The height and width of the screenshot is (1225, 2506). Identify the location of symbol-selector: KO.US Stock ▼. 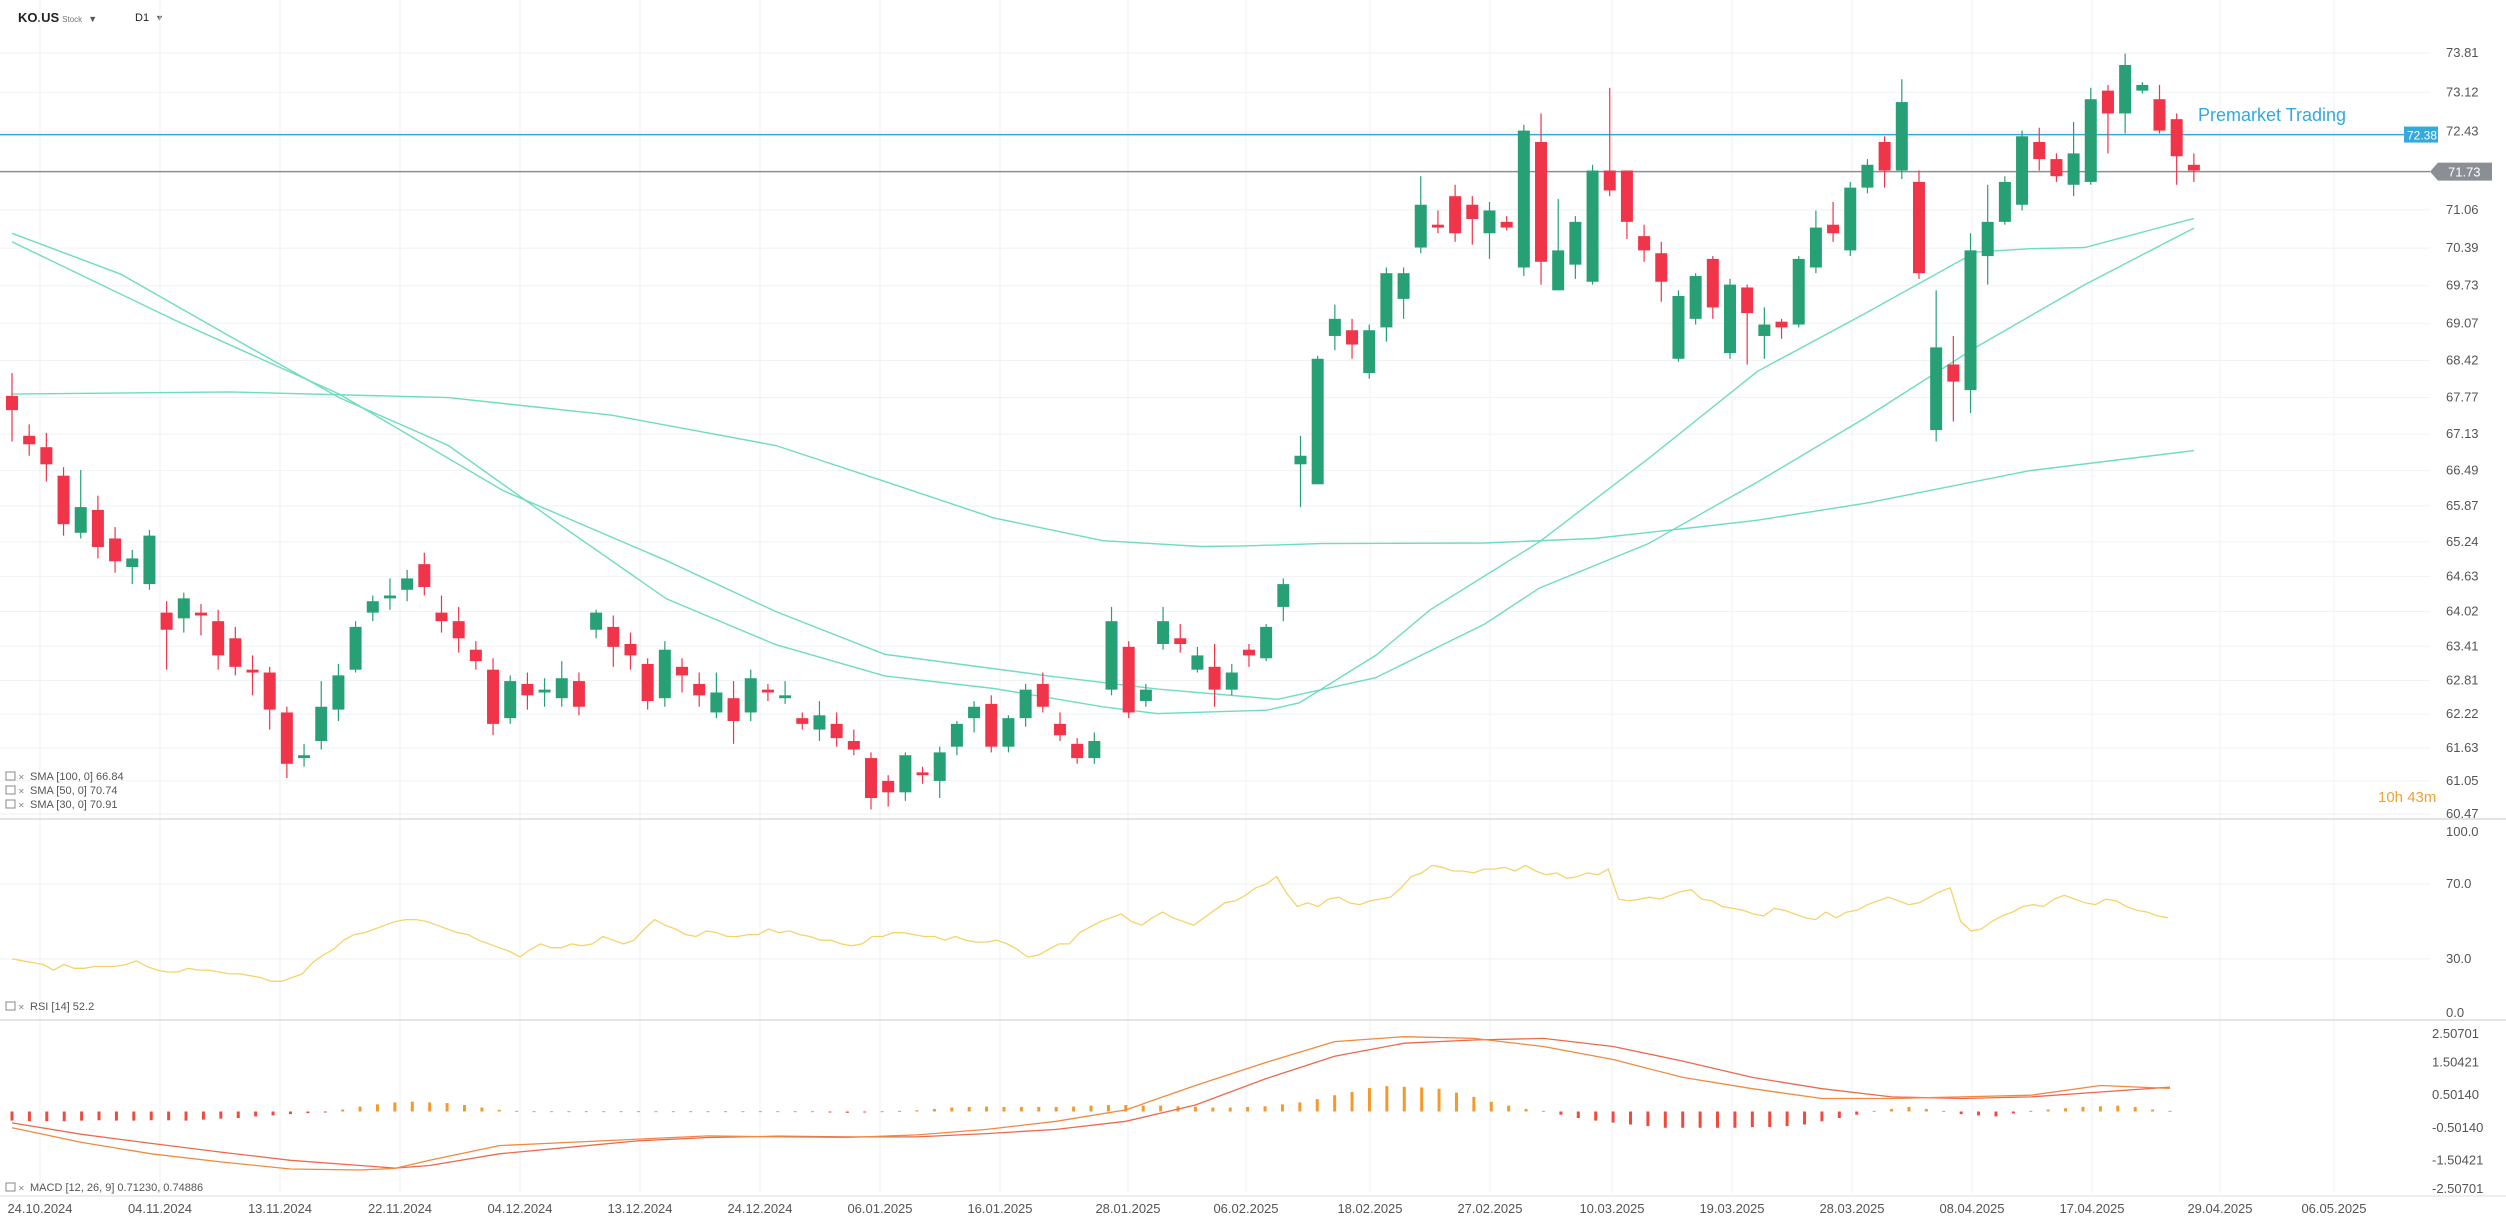
(57, 17).